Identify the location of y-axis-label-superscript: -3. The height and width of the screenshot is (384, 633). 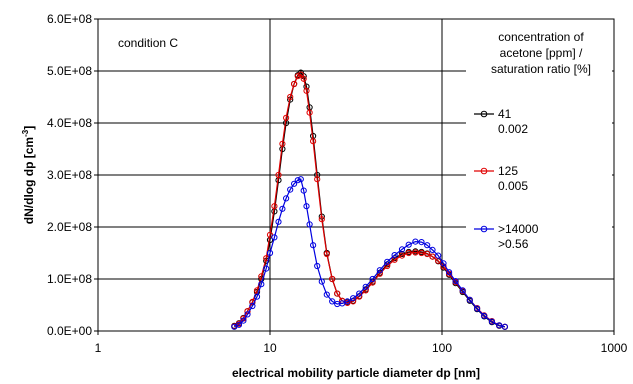
(25, 133).